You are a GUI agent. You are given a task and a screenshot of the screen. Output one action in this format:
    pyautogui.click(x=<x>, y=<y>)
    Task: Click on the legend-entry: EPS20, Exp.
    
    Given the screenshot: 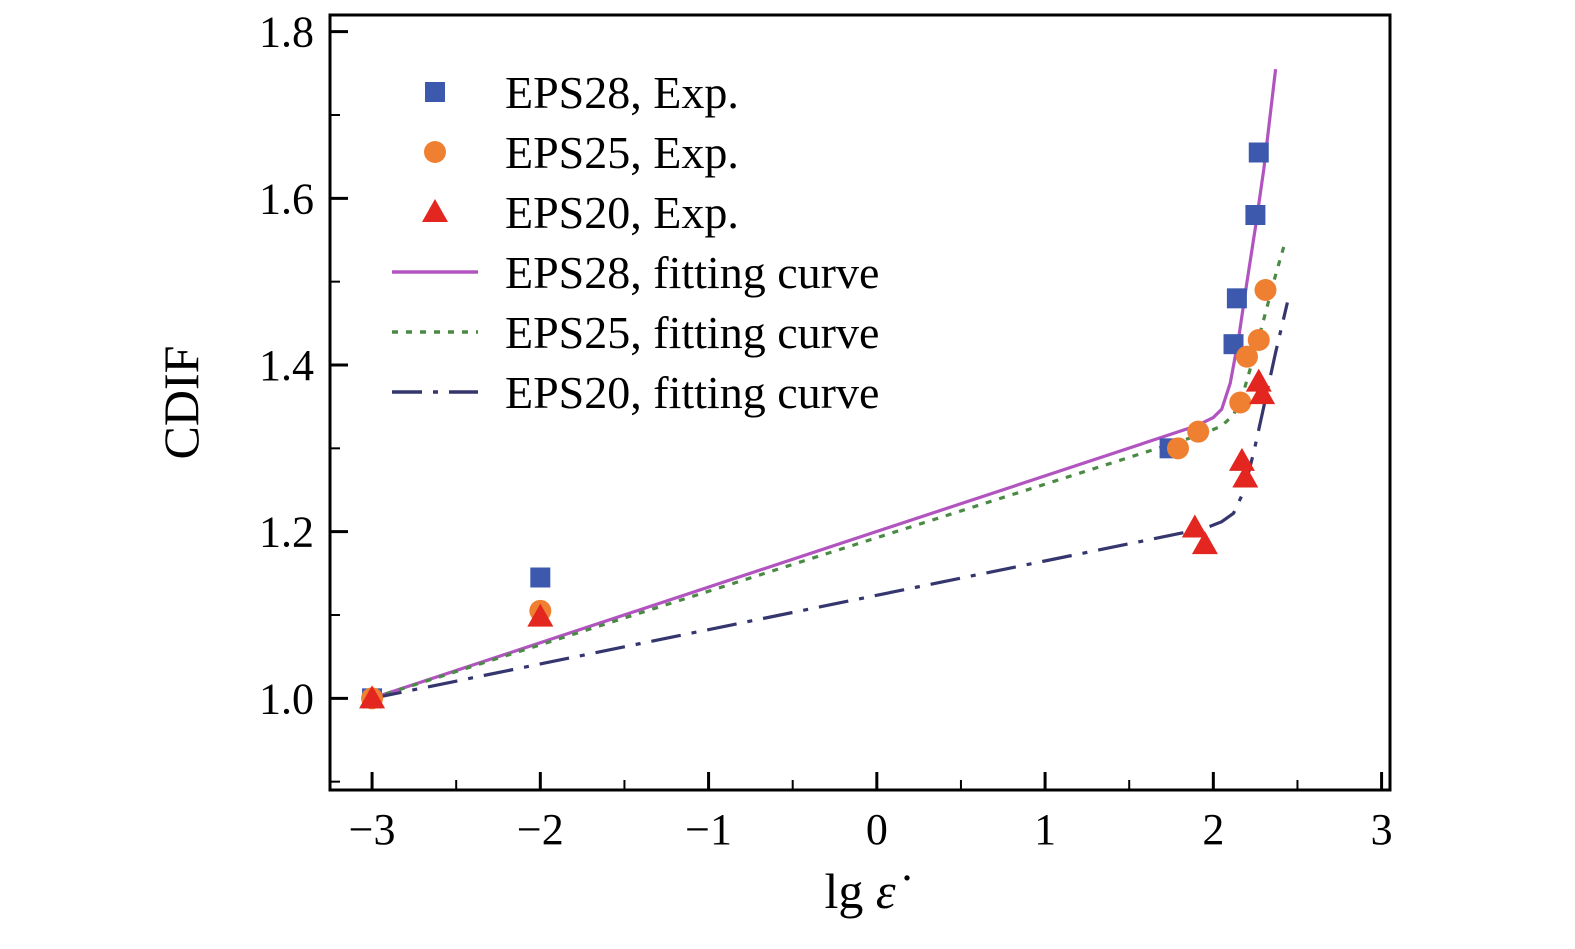 What is the action you would take?
    pyautogui.click(x=580, y=212)
    